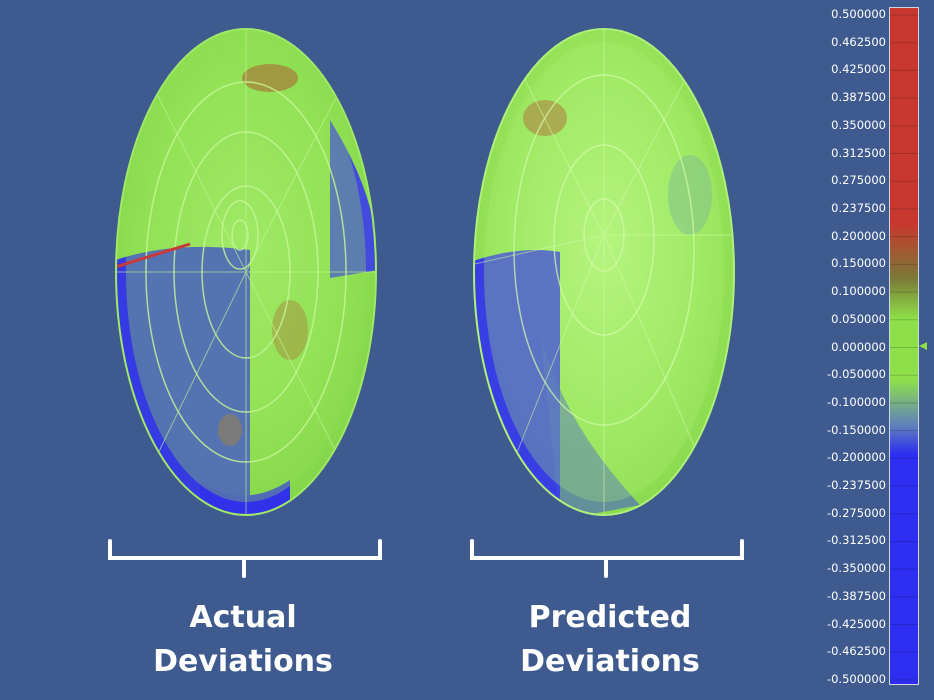 Image resolution: width=934 pixels, height=700 pixels. I want to click on color-scale-tick-label: -0.387500, so click(856, 595).